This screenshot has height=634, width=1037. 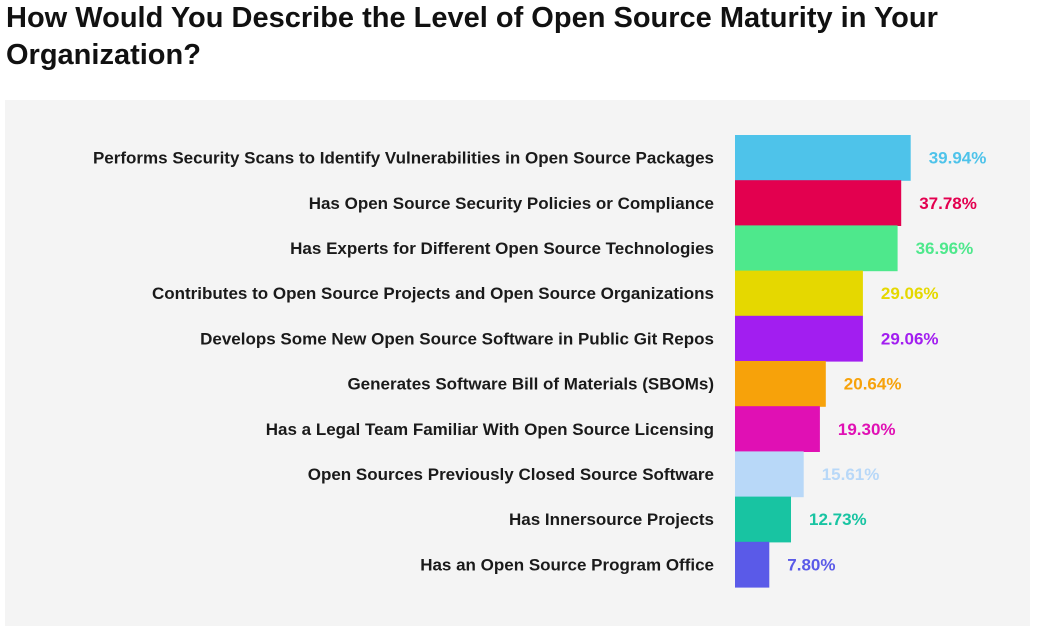 I want to click on value-label-4: 29.06%, so click(x=910, y=293).